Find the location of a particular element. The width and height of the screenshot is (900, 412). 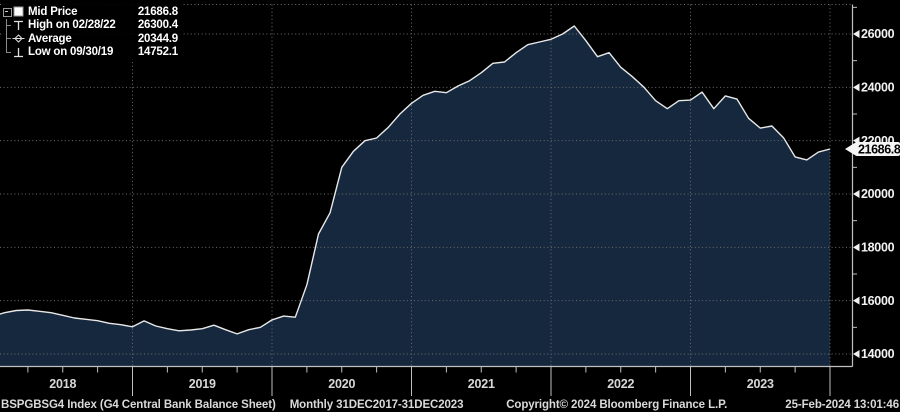

y-axis-label: 16000 is located at coordinates (878, 301).